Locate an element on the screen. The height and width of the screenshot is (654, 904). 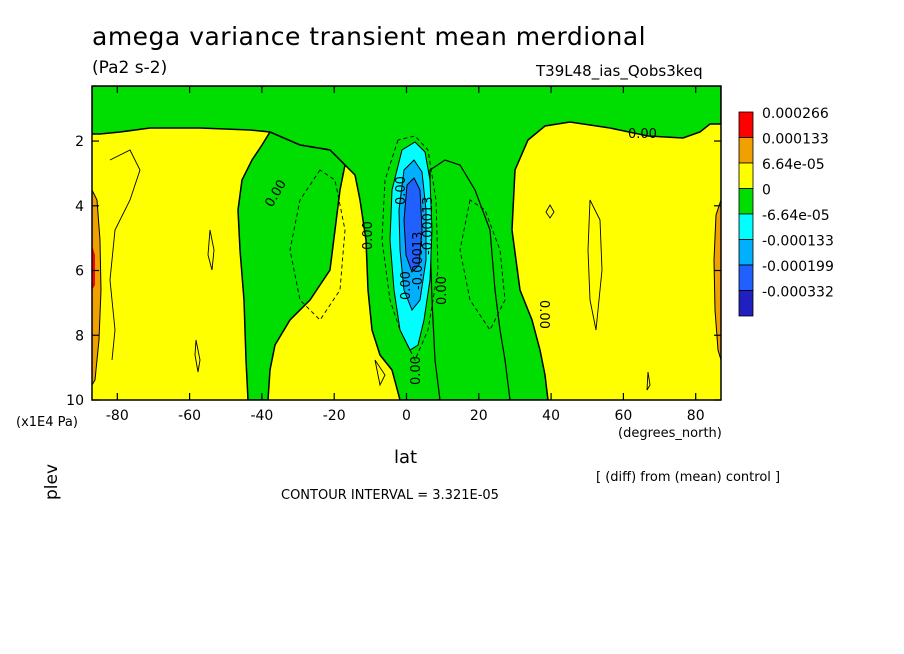
x-tick-label: -40 is located at coordinates (261, 416).